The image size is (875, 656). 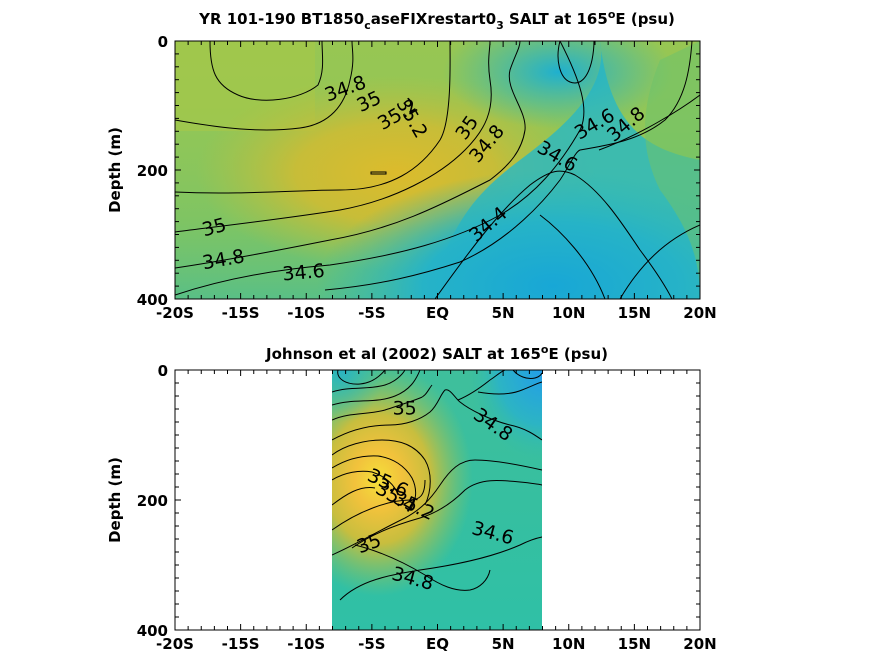 I want to click on top-y-tick-label: 0, so click(x=163, y=42).